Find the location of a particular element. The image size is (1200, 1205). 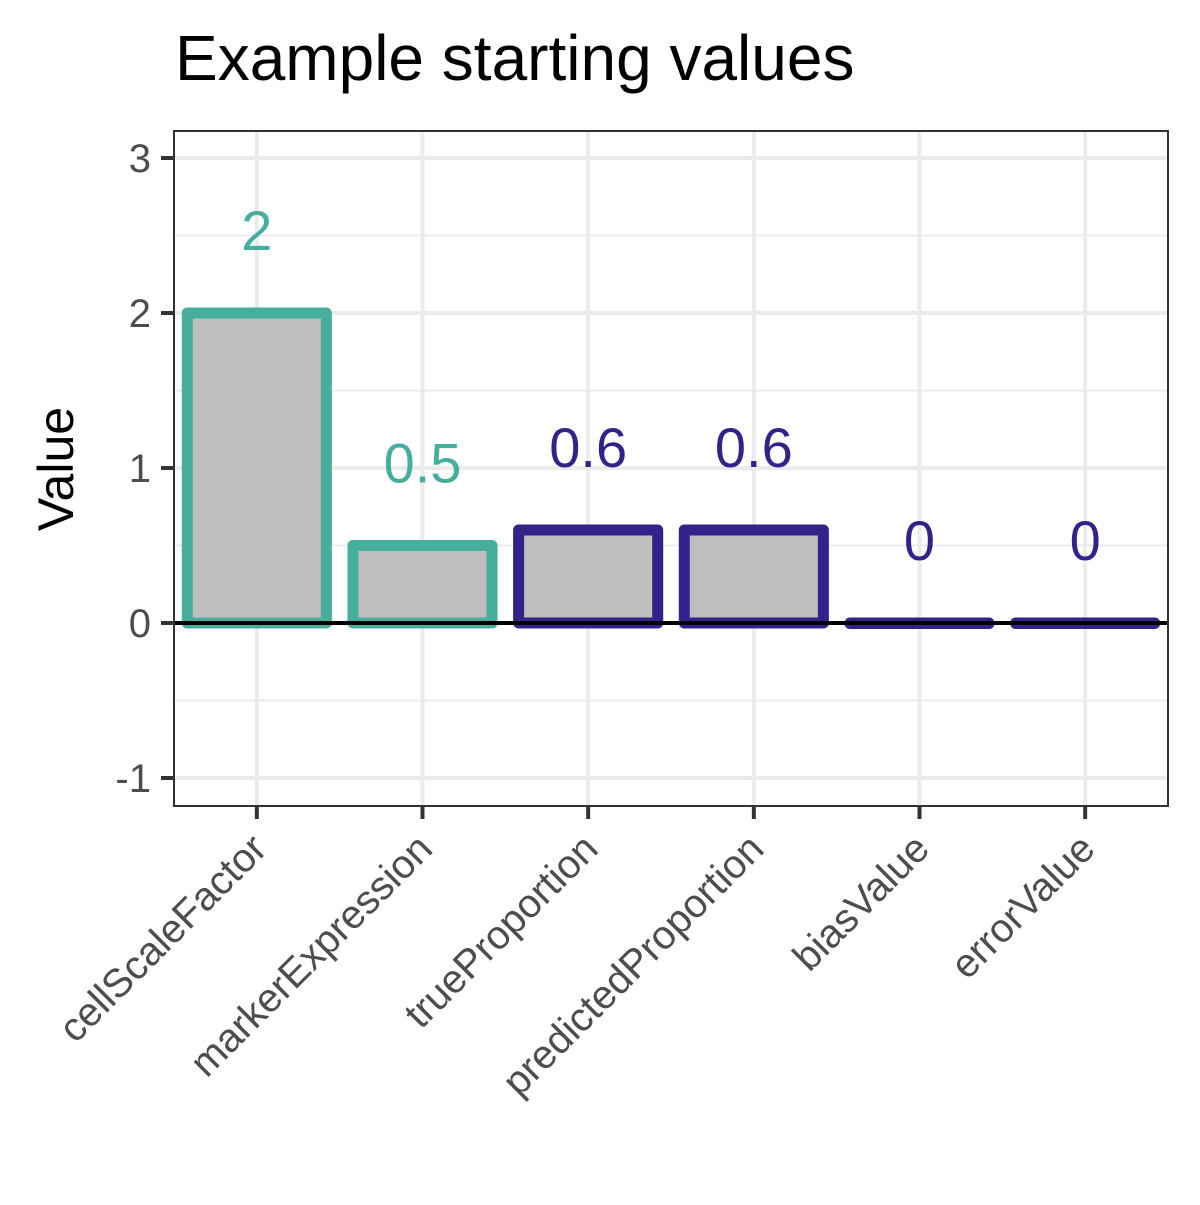

y-tick-label: 0 is located at coordinates (140, 624).